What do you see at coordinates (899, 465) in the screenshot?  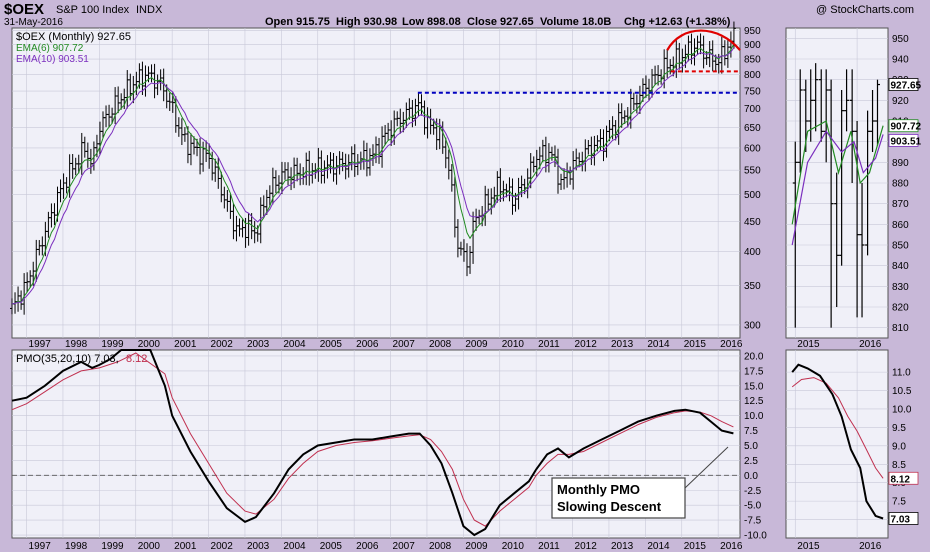 I see `pmozoom-ytick-label: 8.5` at bounding box center [899, 465].